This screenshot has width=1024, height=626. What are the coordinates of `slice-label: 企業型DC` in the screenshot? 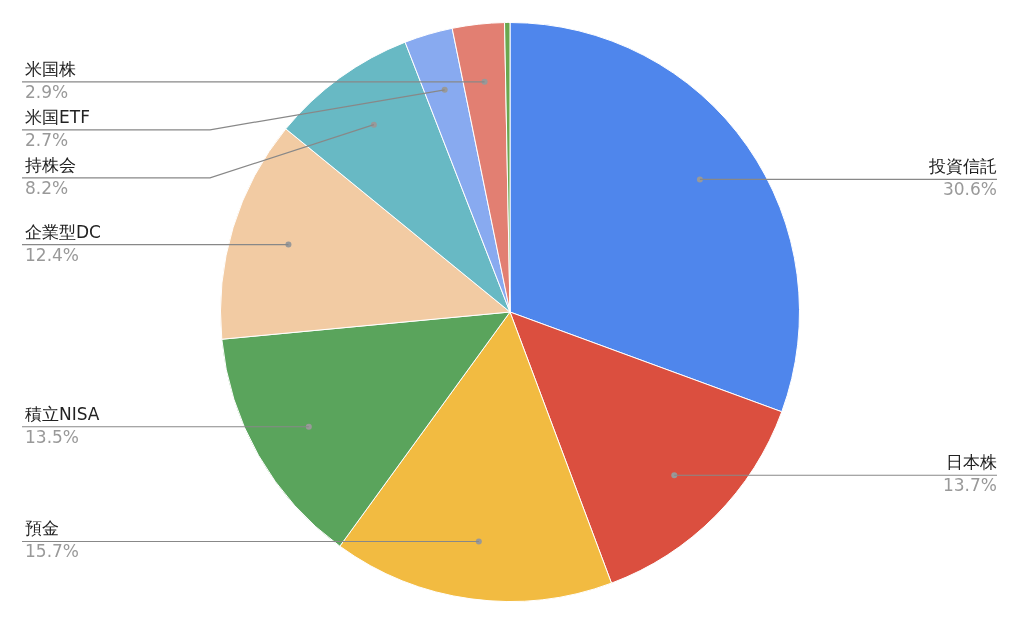 It's located at (63, 231).